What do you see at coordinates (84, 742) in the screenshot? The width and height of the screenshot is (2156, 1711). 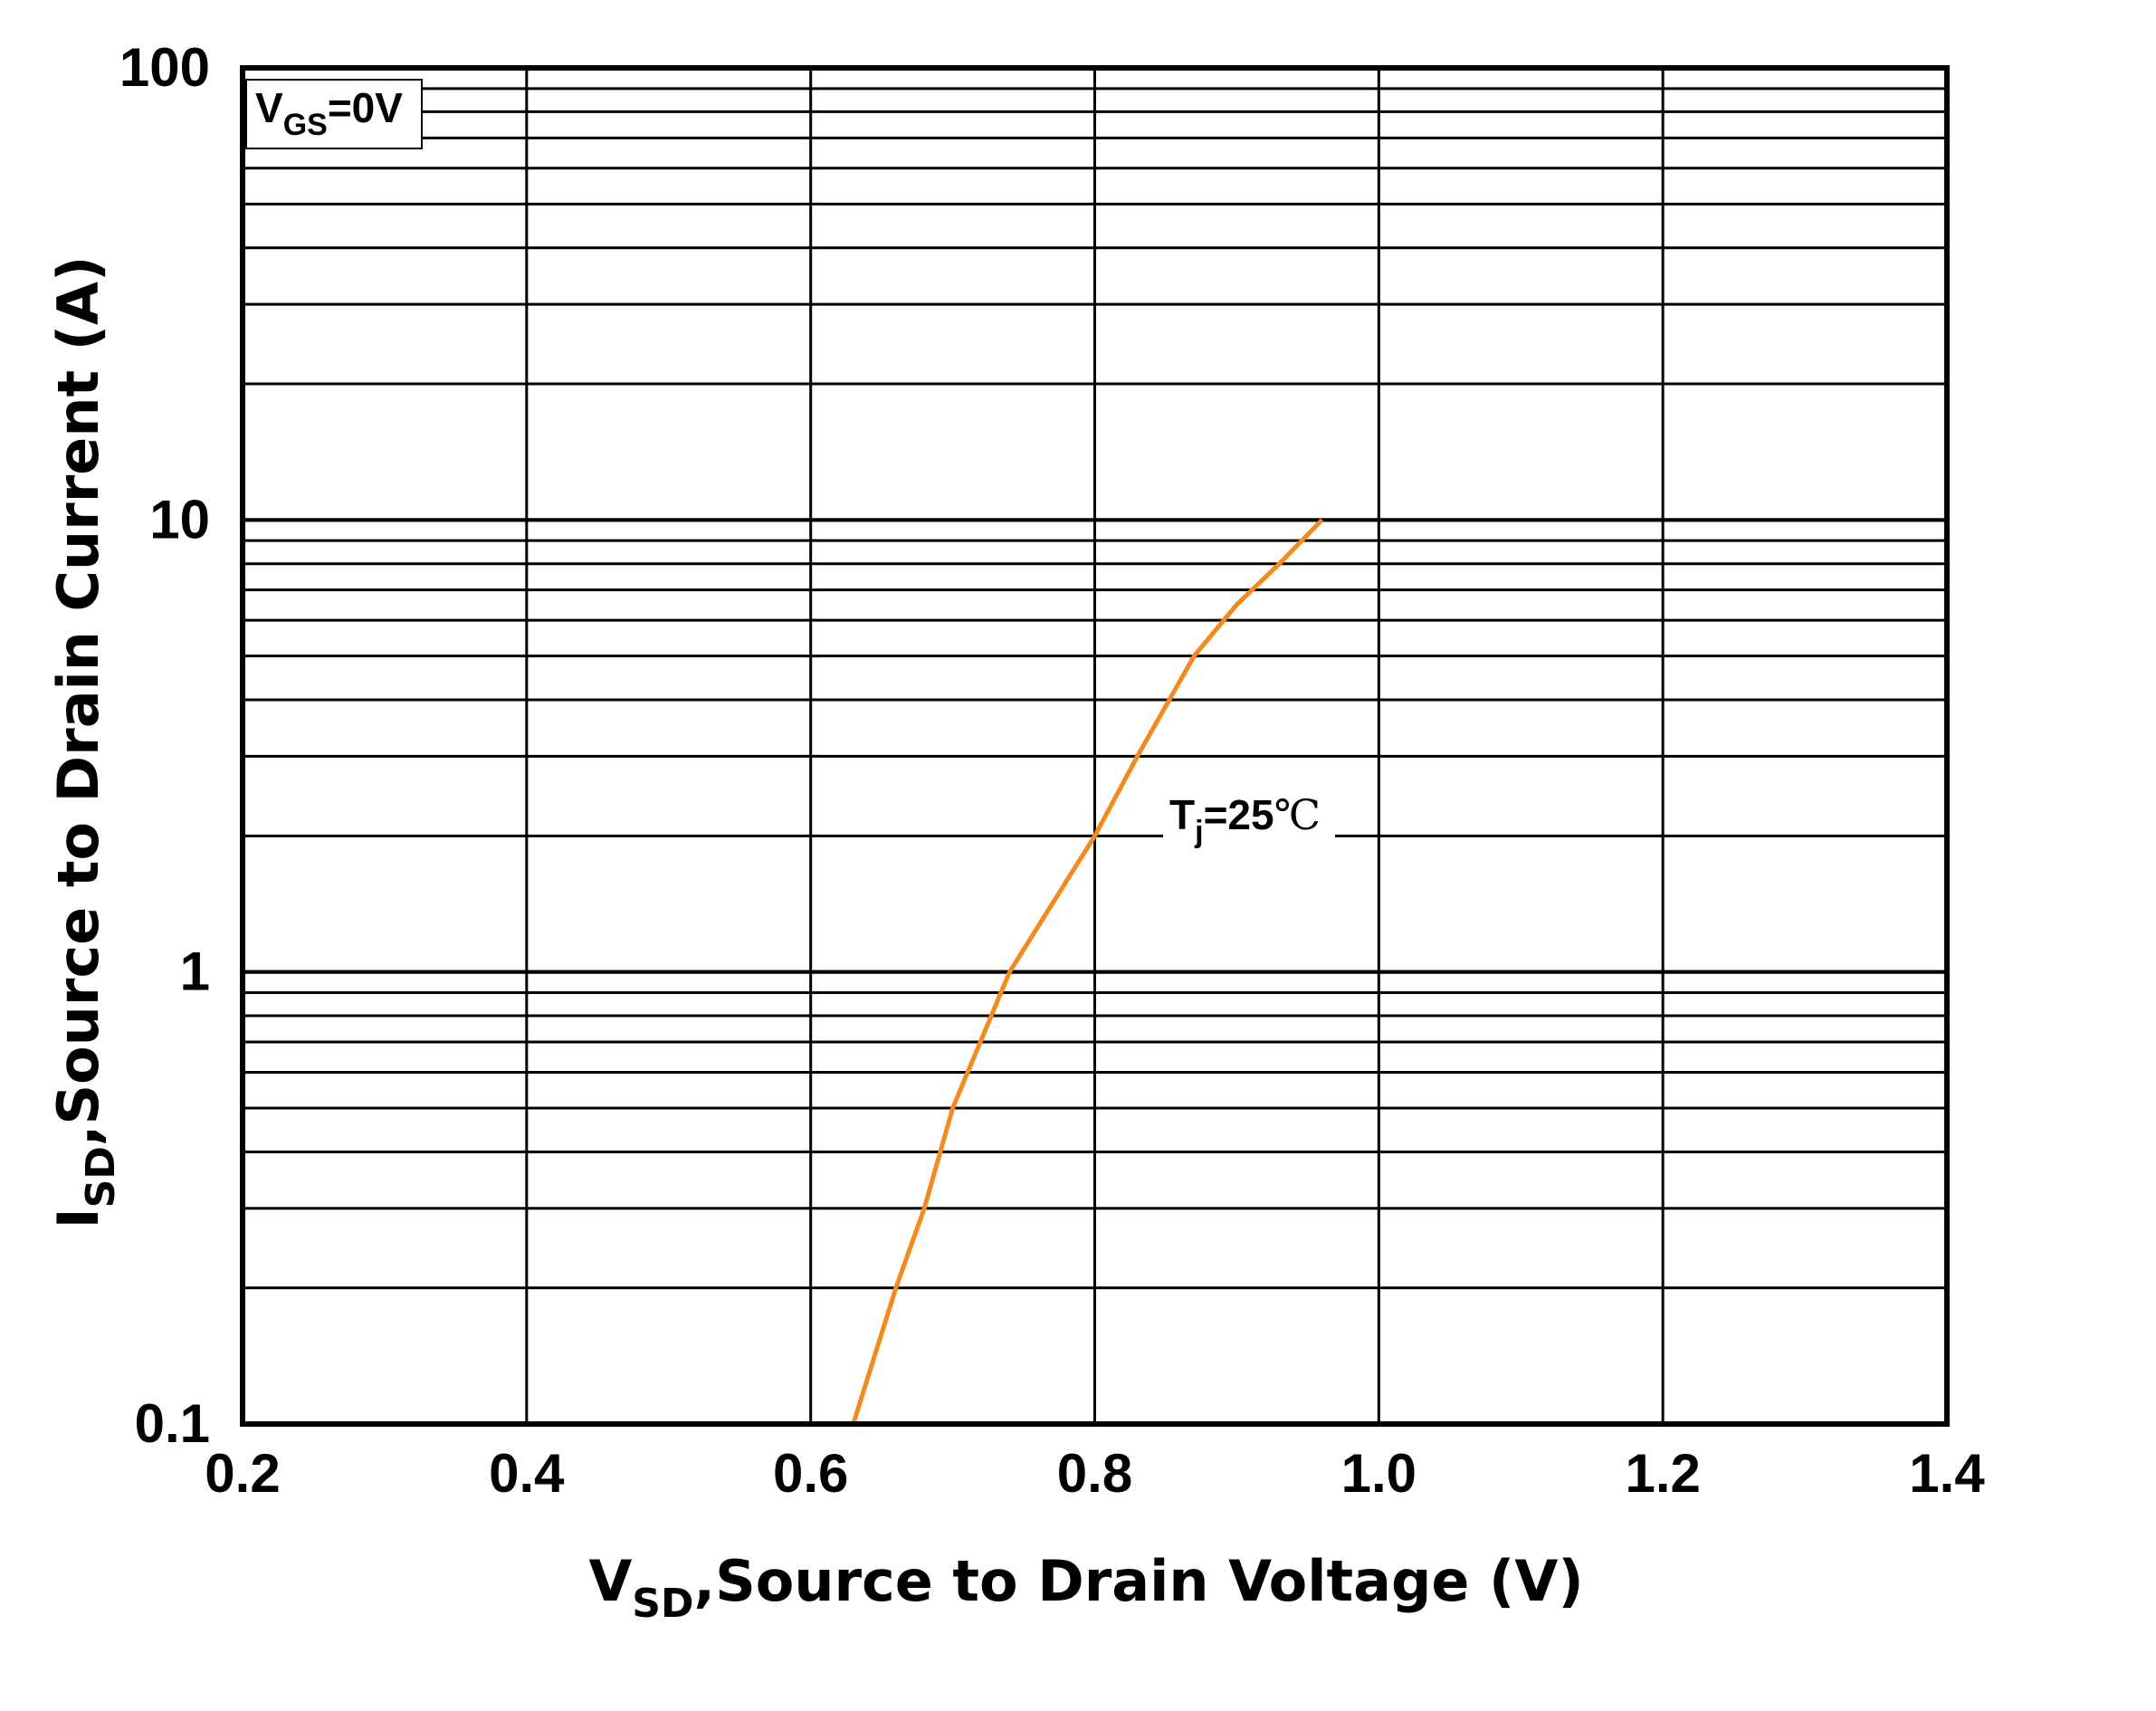 I see `y-axis-title: ISD,Source to Drain Current (A)` at bounding box center [84, 742].